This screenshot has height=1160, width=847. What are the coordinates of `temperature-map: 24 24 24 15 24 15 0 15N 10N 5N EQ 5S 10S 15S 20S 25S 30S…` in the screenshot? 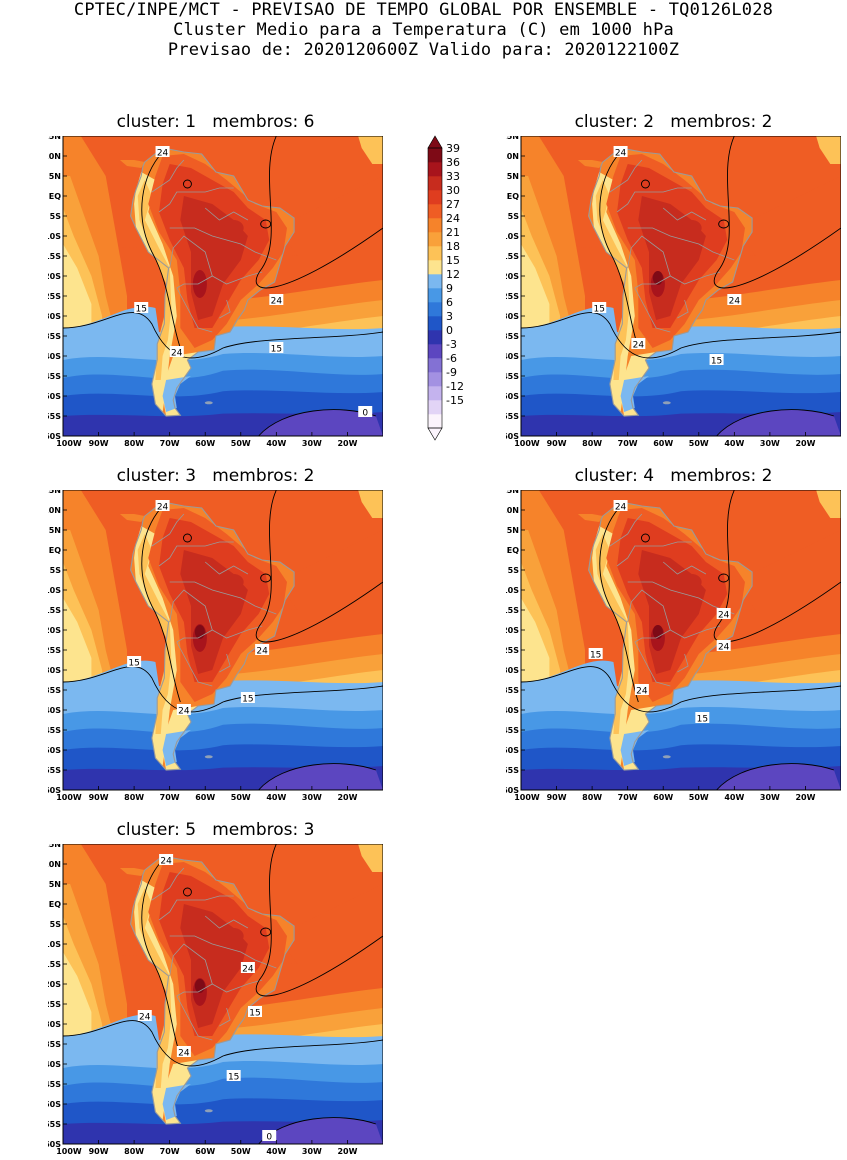 It's located at (215, 1000).